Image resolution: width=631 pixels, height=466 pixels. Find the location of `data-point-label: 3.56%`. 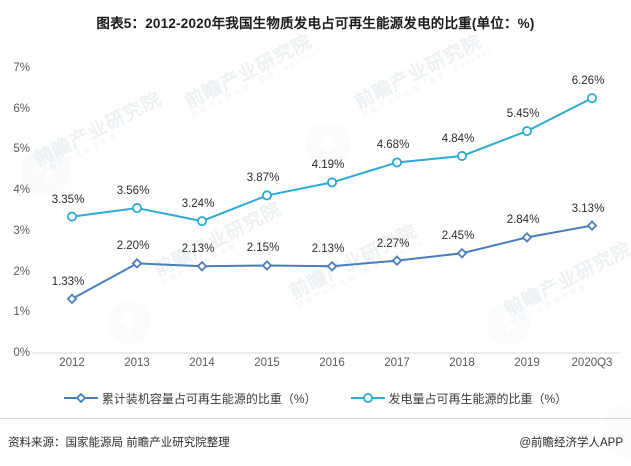

data-point-label: 3.56% is located at coordinates (133, 191).